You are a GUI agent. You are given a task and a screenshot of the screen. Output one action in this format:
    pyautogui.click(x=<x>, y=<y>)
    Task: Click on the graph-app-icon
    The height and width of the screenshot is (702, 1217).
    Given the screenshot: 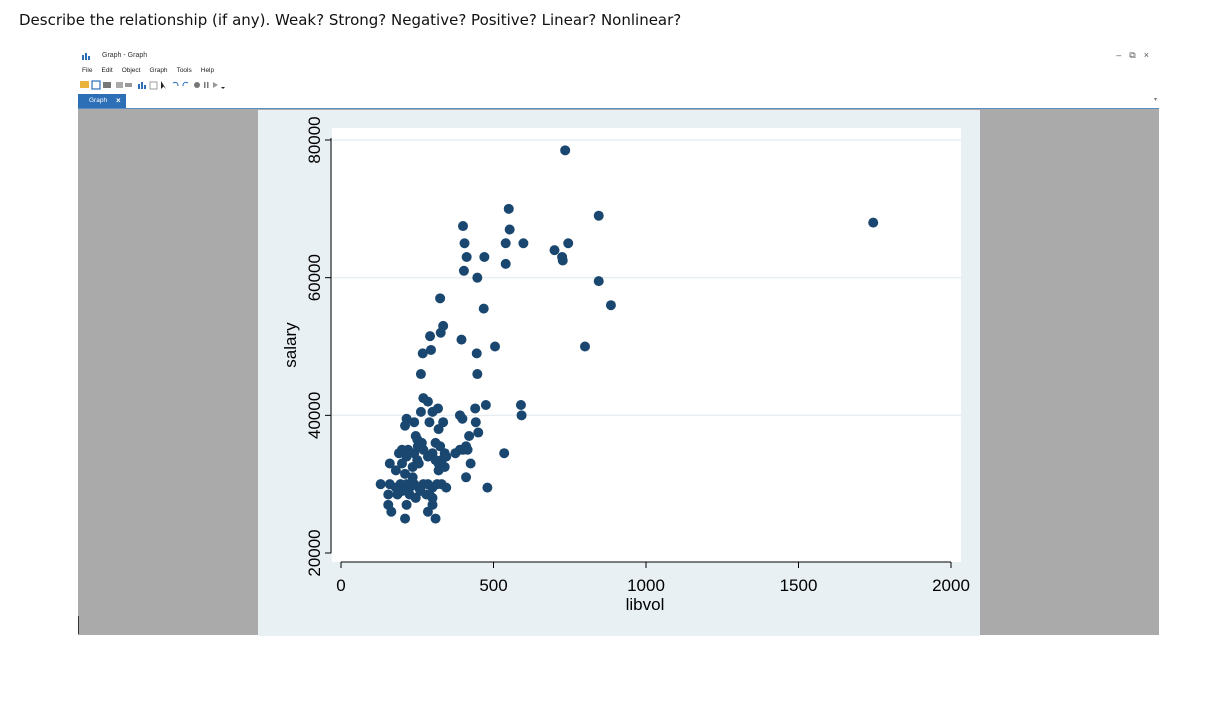 What is the action you would take?
    pyautogui.click(x=86, y=56)
    